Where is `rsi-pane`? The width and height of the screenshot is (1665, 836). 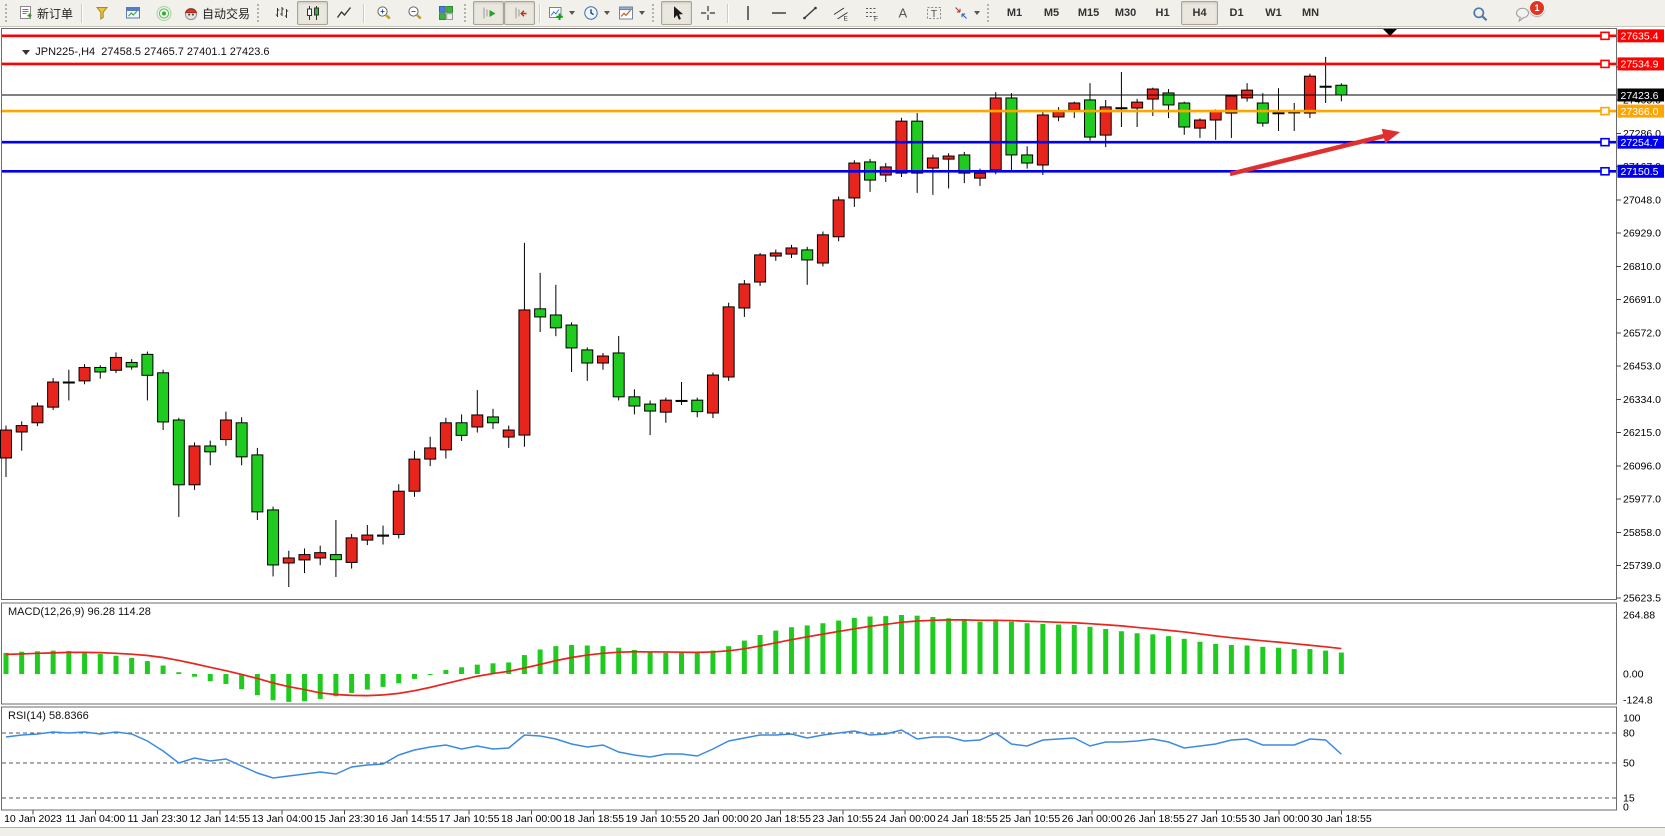
rsi-pane is located at coordinates (809, 758).